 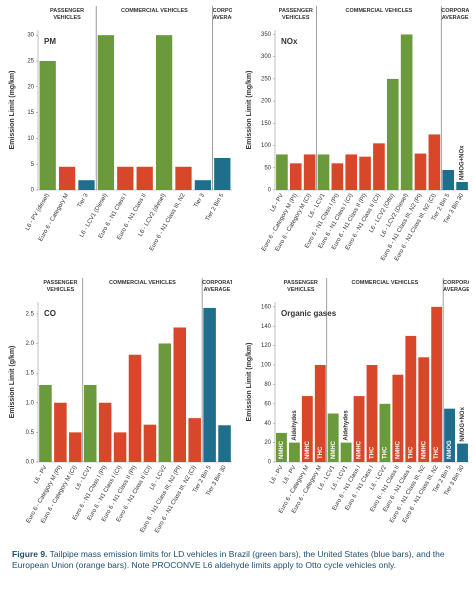 I want to click on y-tick-label: 30, so click(x=30, y=36).